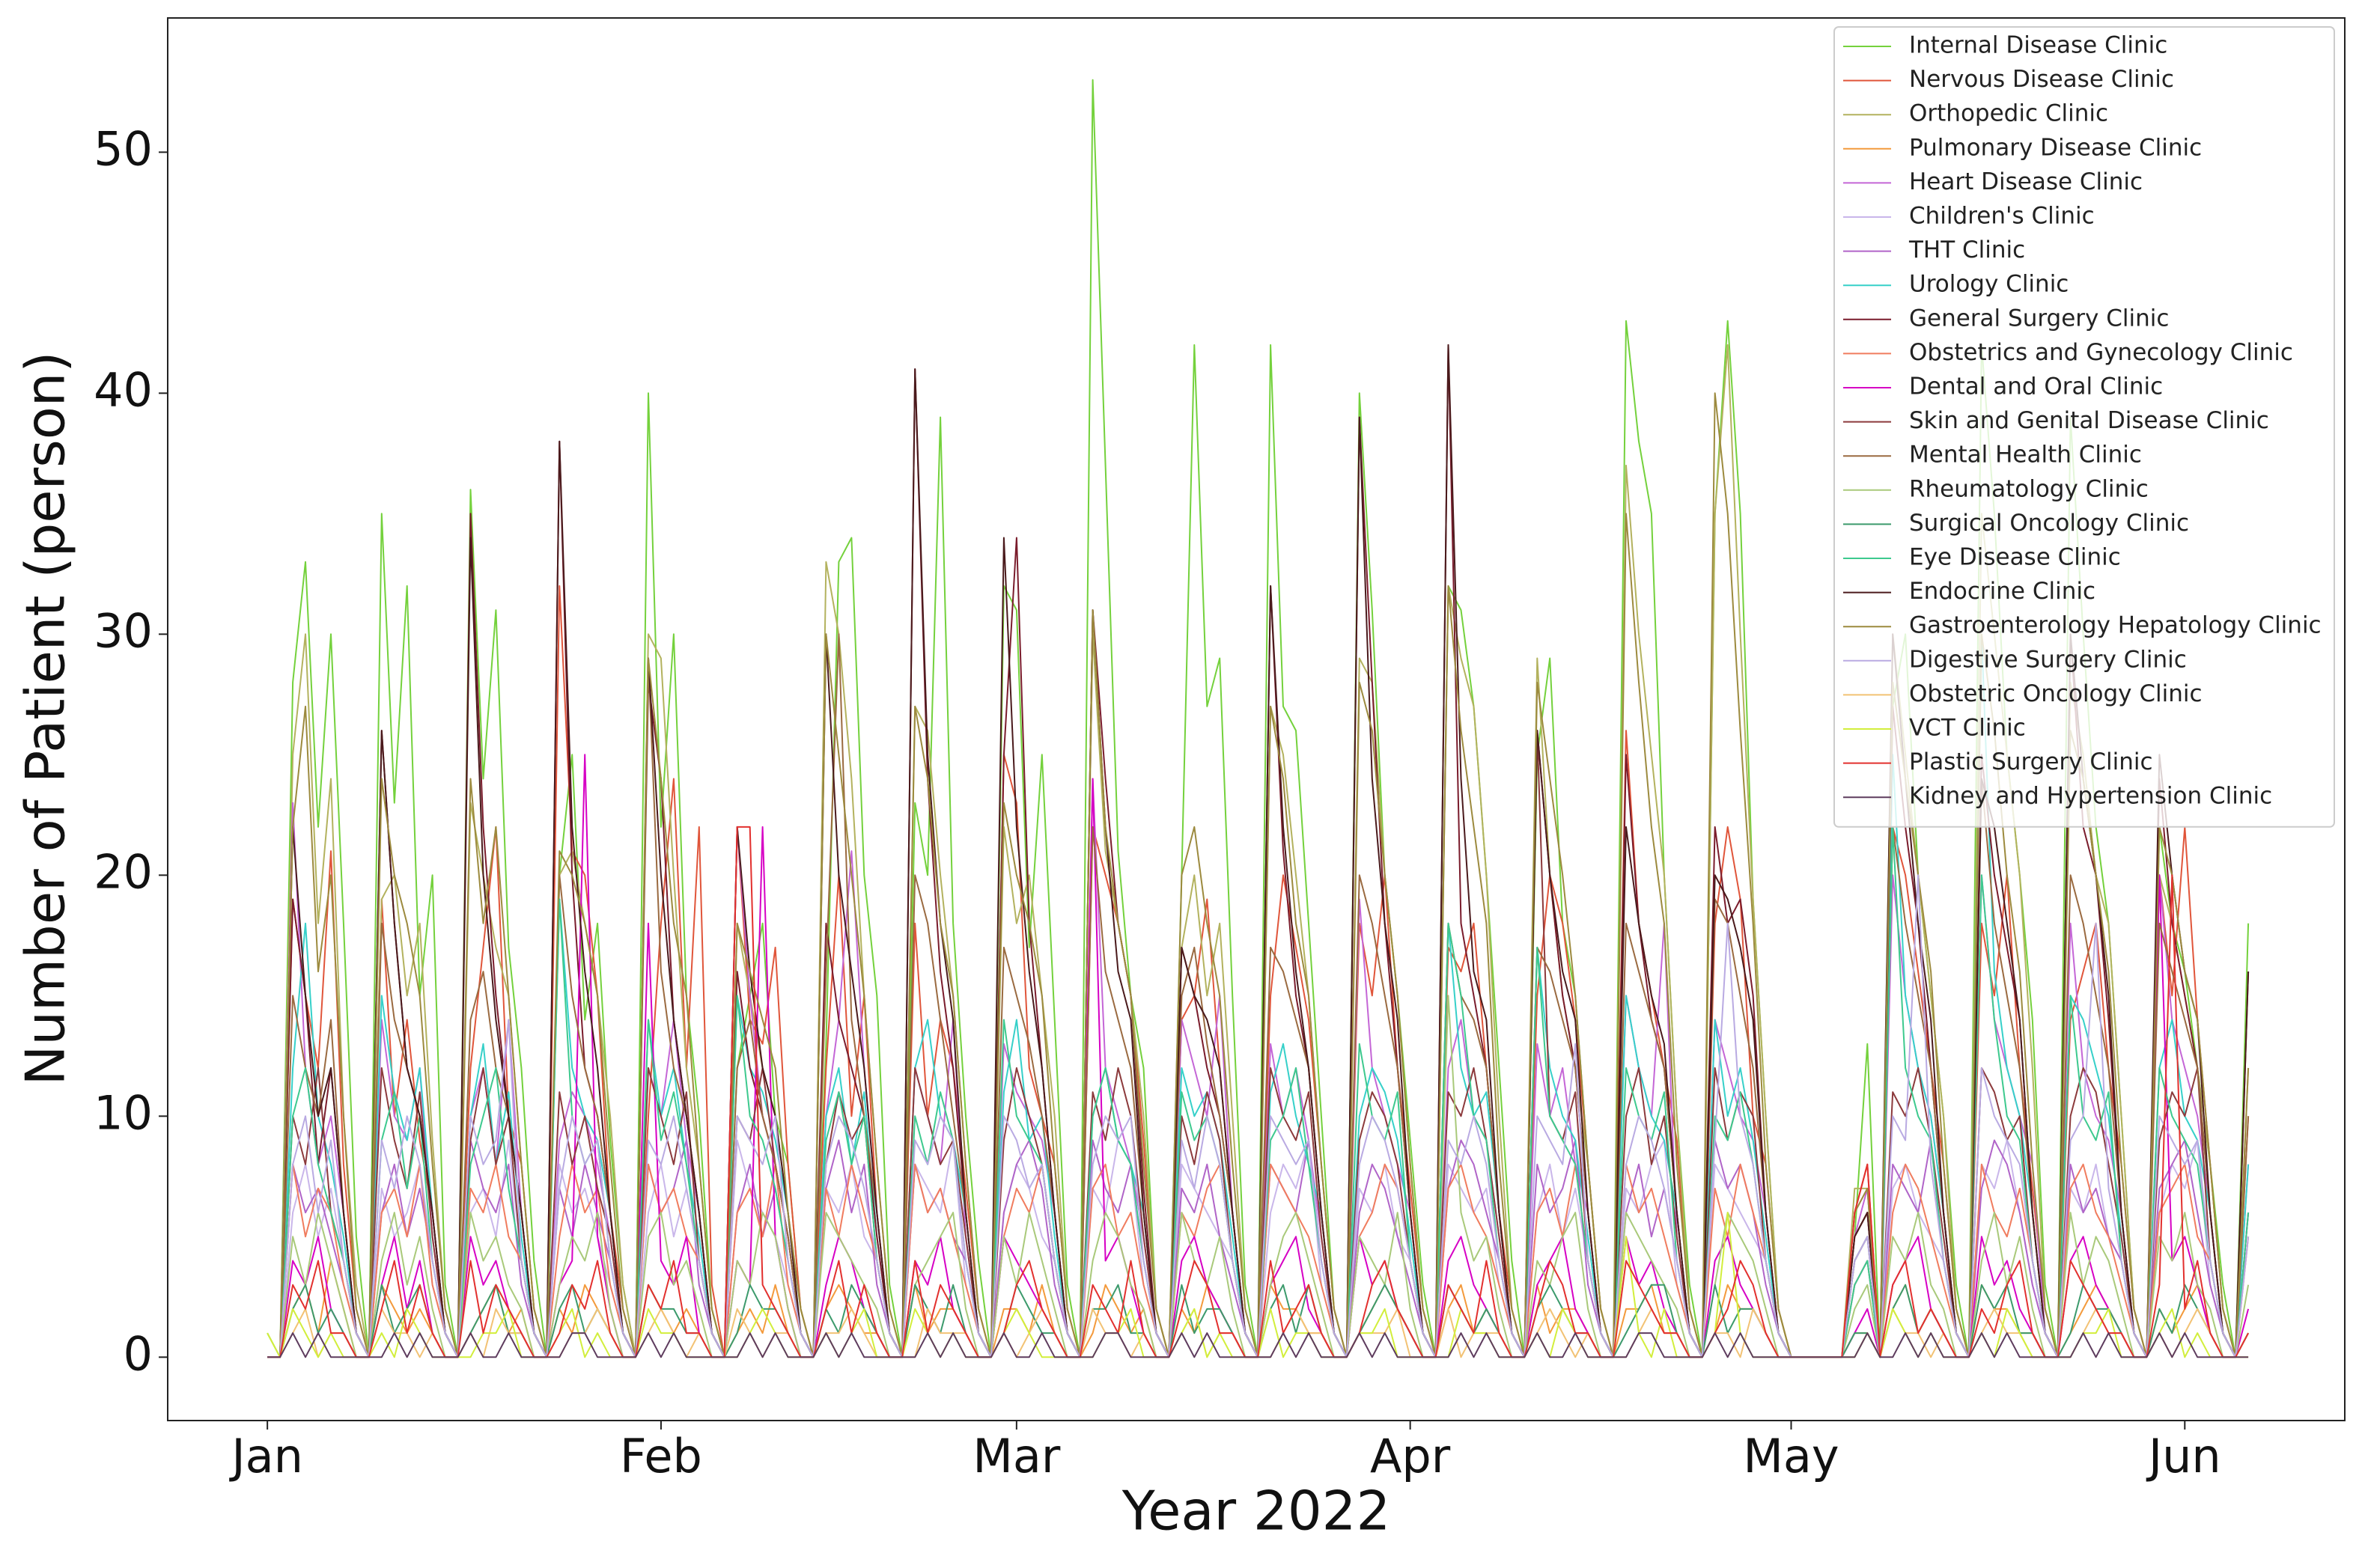 This screenshot has height=1568, width=2362. Describe the element at coordinates (1016, 1456) in the screenshot. I see `x-tick-label: Mar` at that location.